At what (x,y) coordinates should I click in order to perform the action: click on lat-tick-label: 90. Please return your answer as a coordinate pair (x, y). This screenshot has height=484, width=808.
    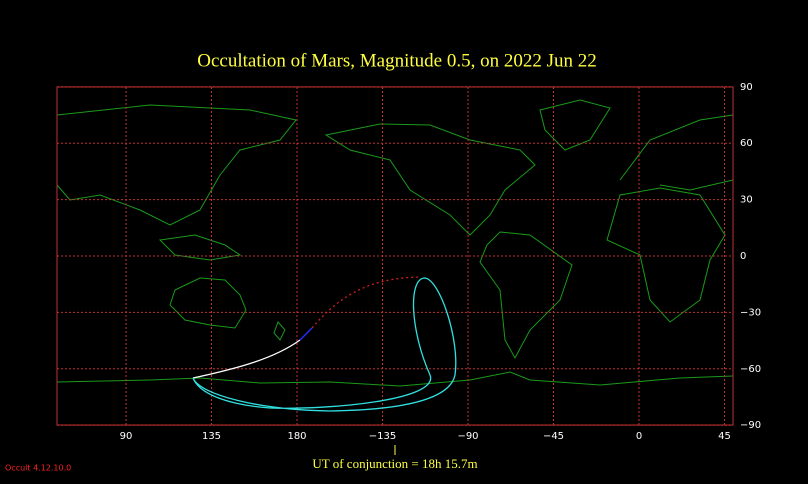
    Looking at the image, I should click on (746, 87).